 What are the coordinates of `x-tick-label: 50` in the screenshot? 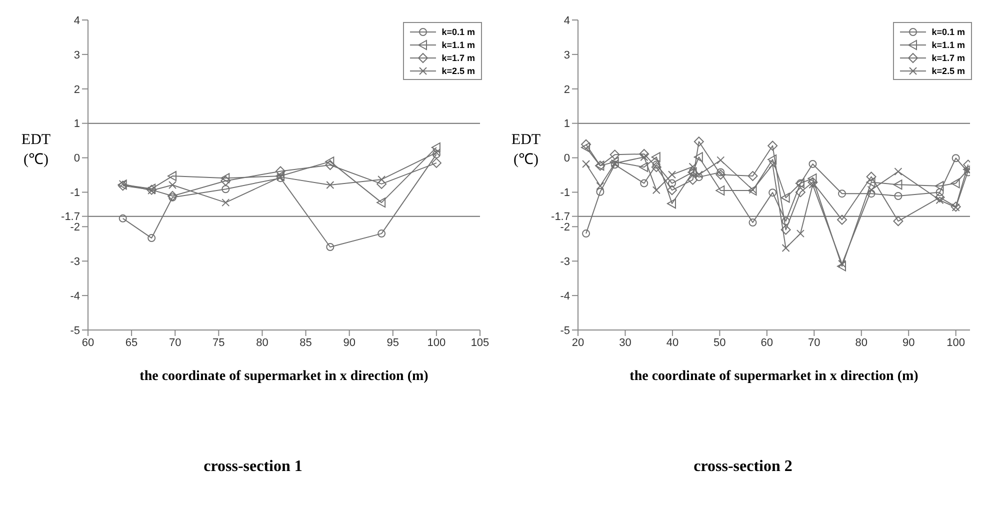 It's located at (720, 342).